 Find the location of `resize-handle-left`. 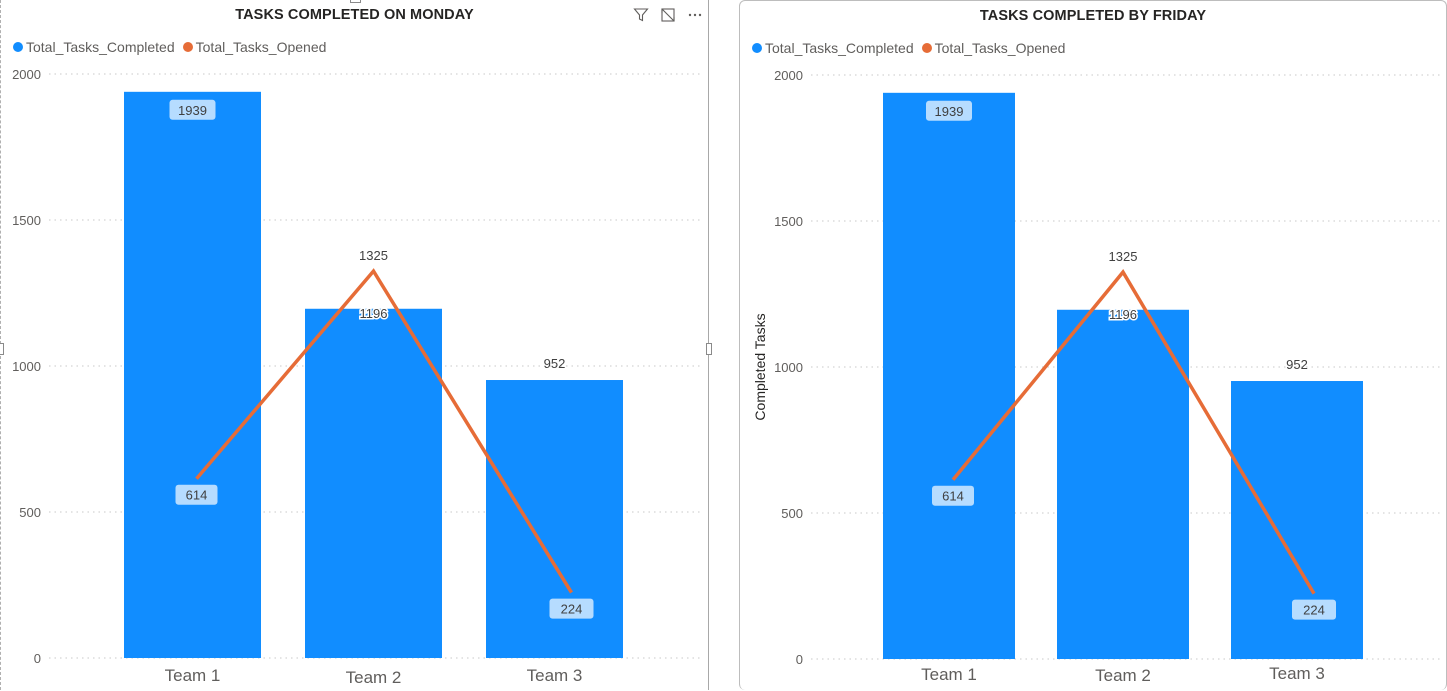

resize-handle-left is located at coordinates (2, 349).